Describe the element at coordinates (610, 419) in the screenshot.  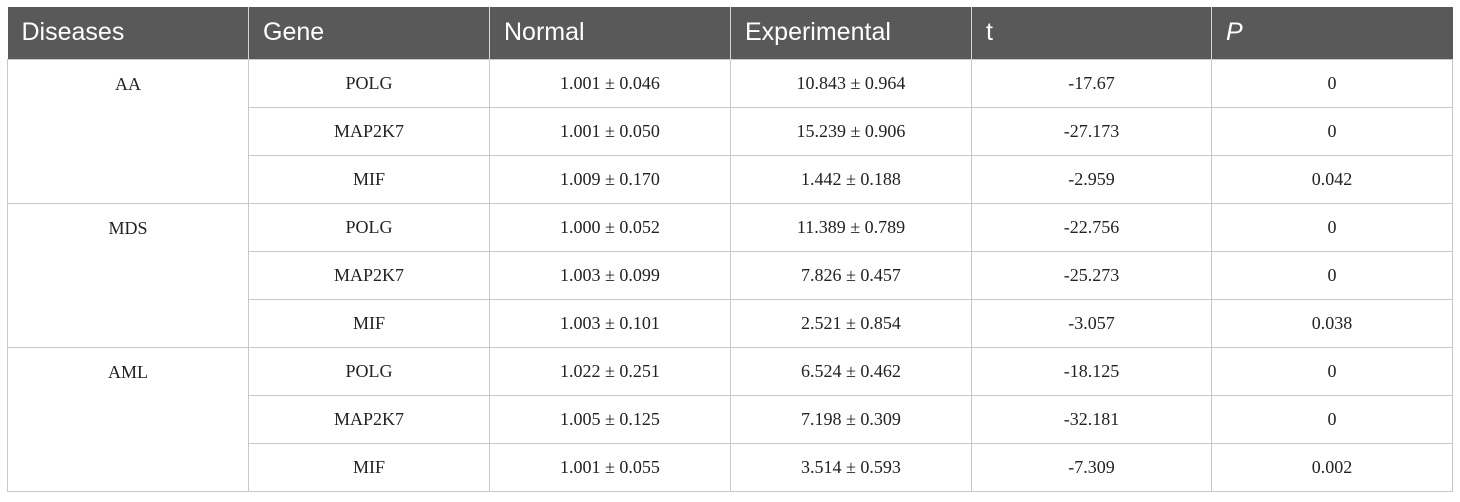
I see `normal-cell: 1.005 ± 0.125` at that location.